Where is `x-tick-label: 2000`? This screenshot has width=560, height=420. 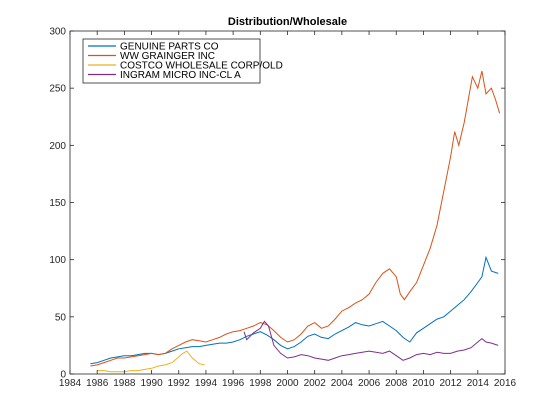 x-tick-label: 2000 is located at coordinates (287, 383).